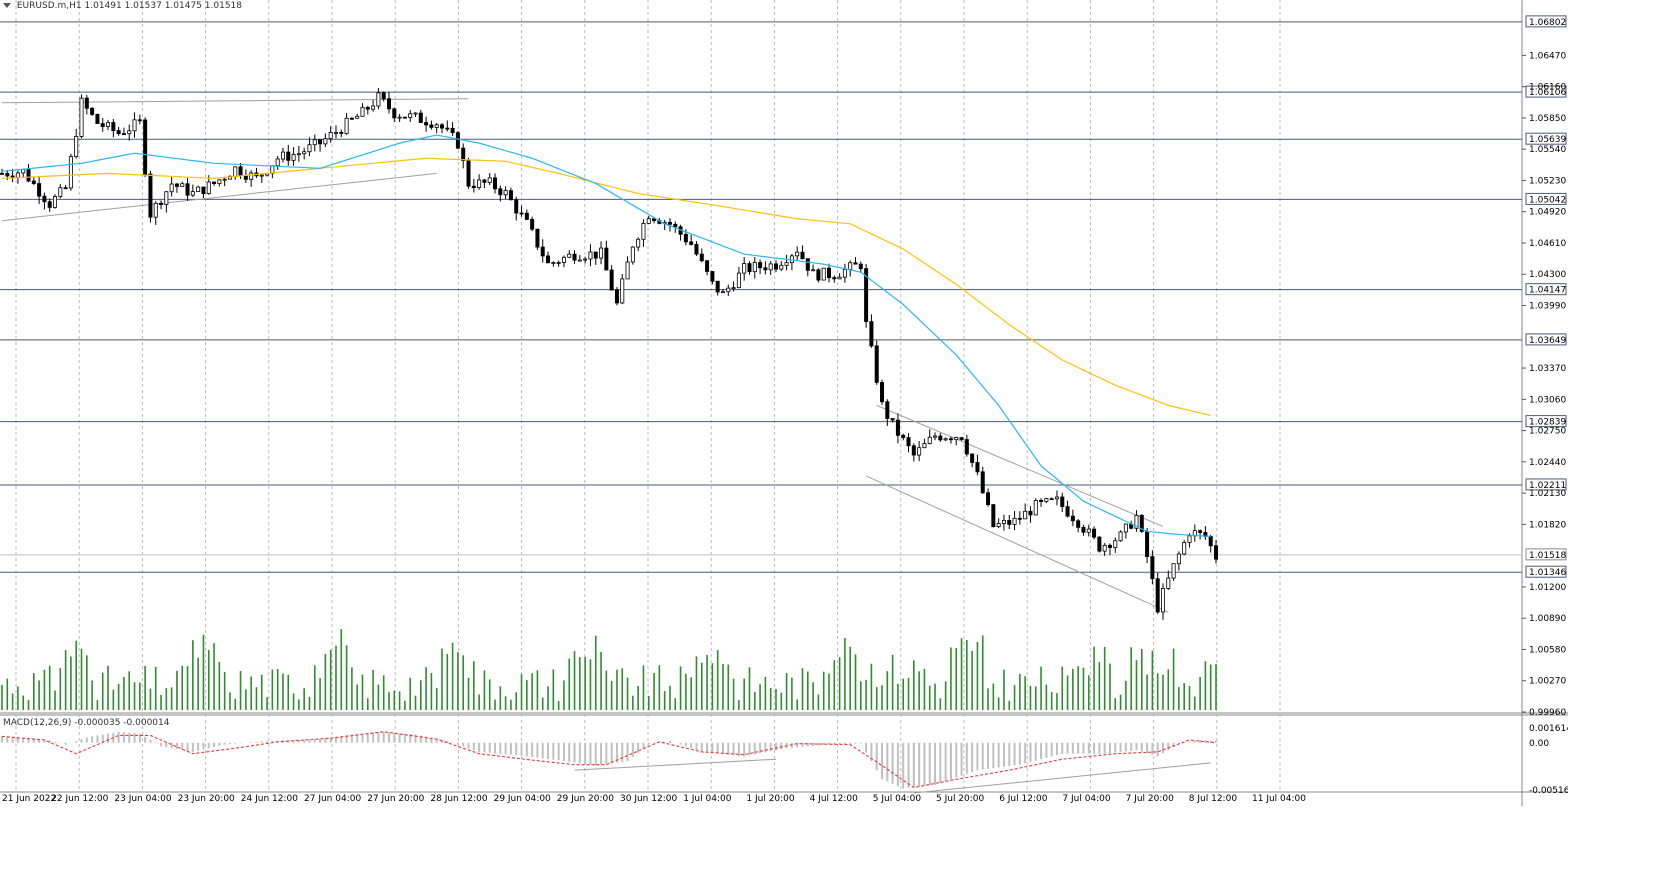  I want to click on time-label: 27 Jun 04:00, so click(332, 799).